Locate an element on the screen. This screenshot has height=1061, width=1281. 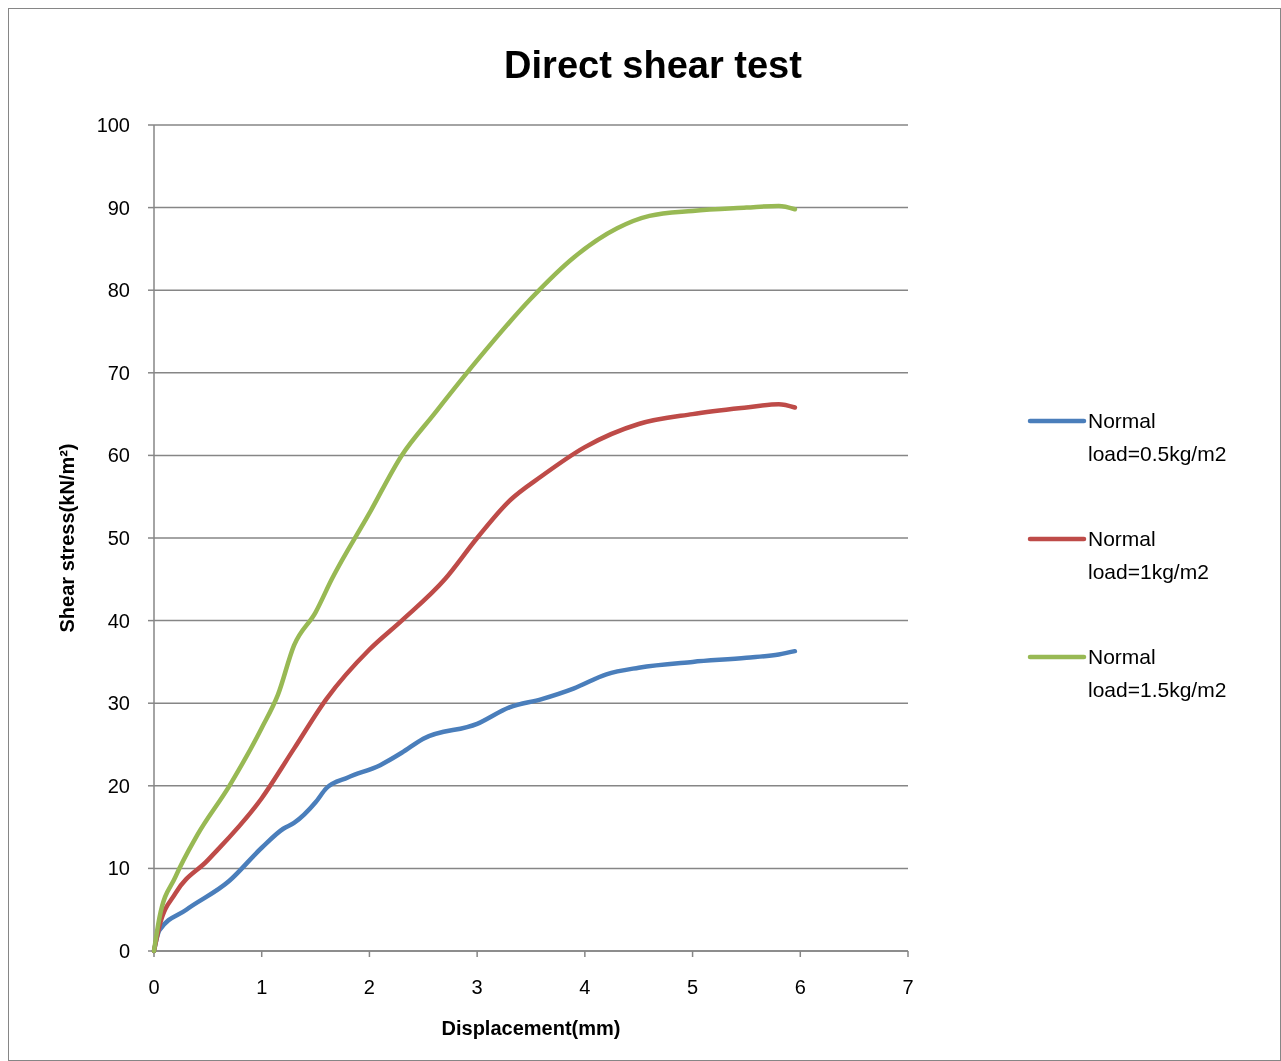
x-tick-label: 2 is located at coordinates (369, 987).